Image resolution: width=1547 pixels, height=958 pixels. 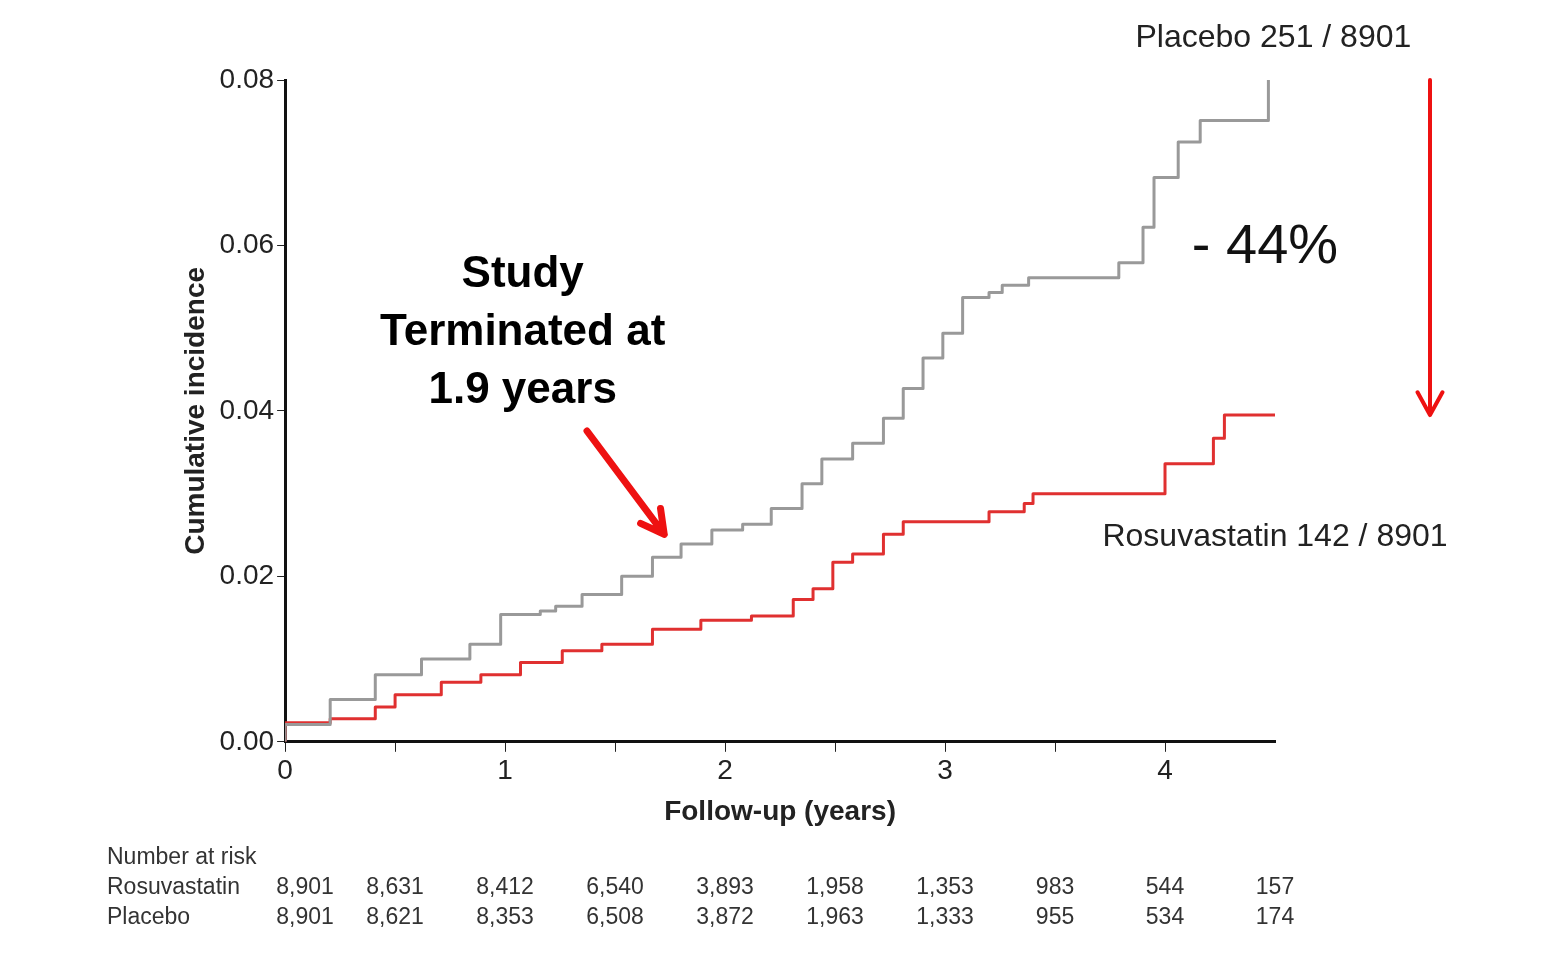 What do you see at coordinates (725, 916) in the screenshot?
I see `text: 3,872` at bounding box center [725, 916].